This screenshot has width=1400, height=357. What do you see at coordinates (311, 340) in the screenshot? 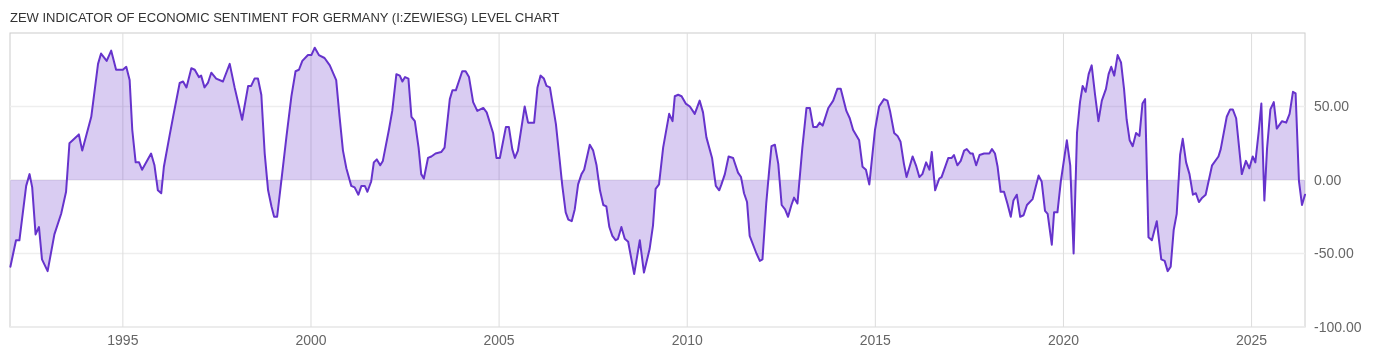
I see `x-tick-label: 2000` at bounding box center [311, 340].